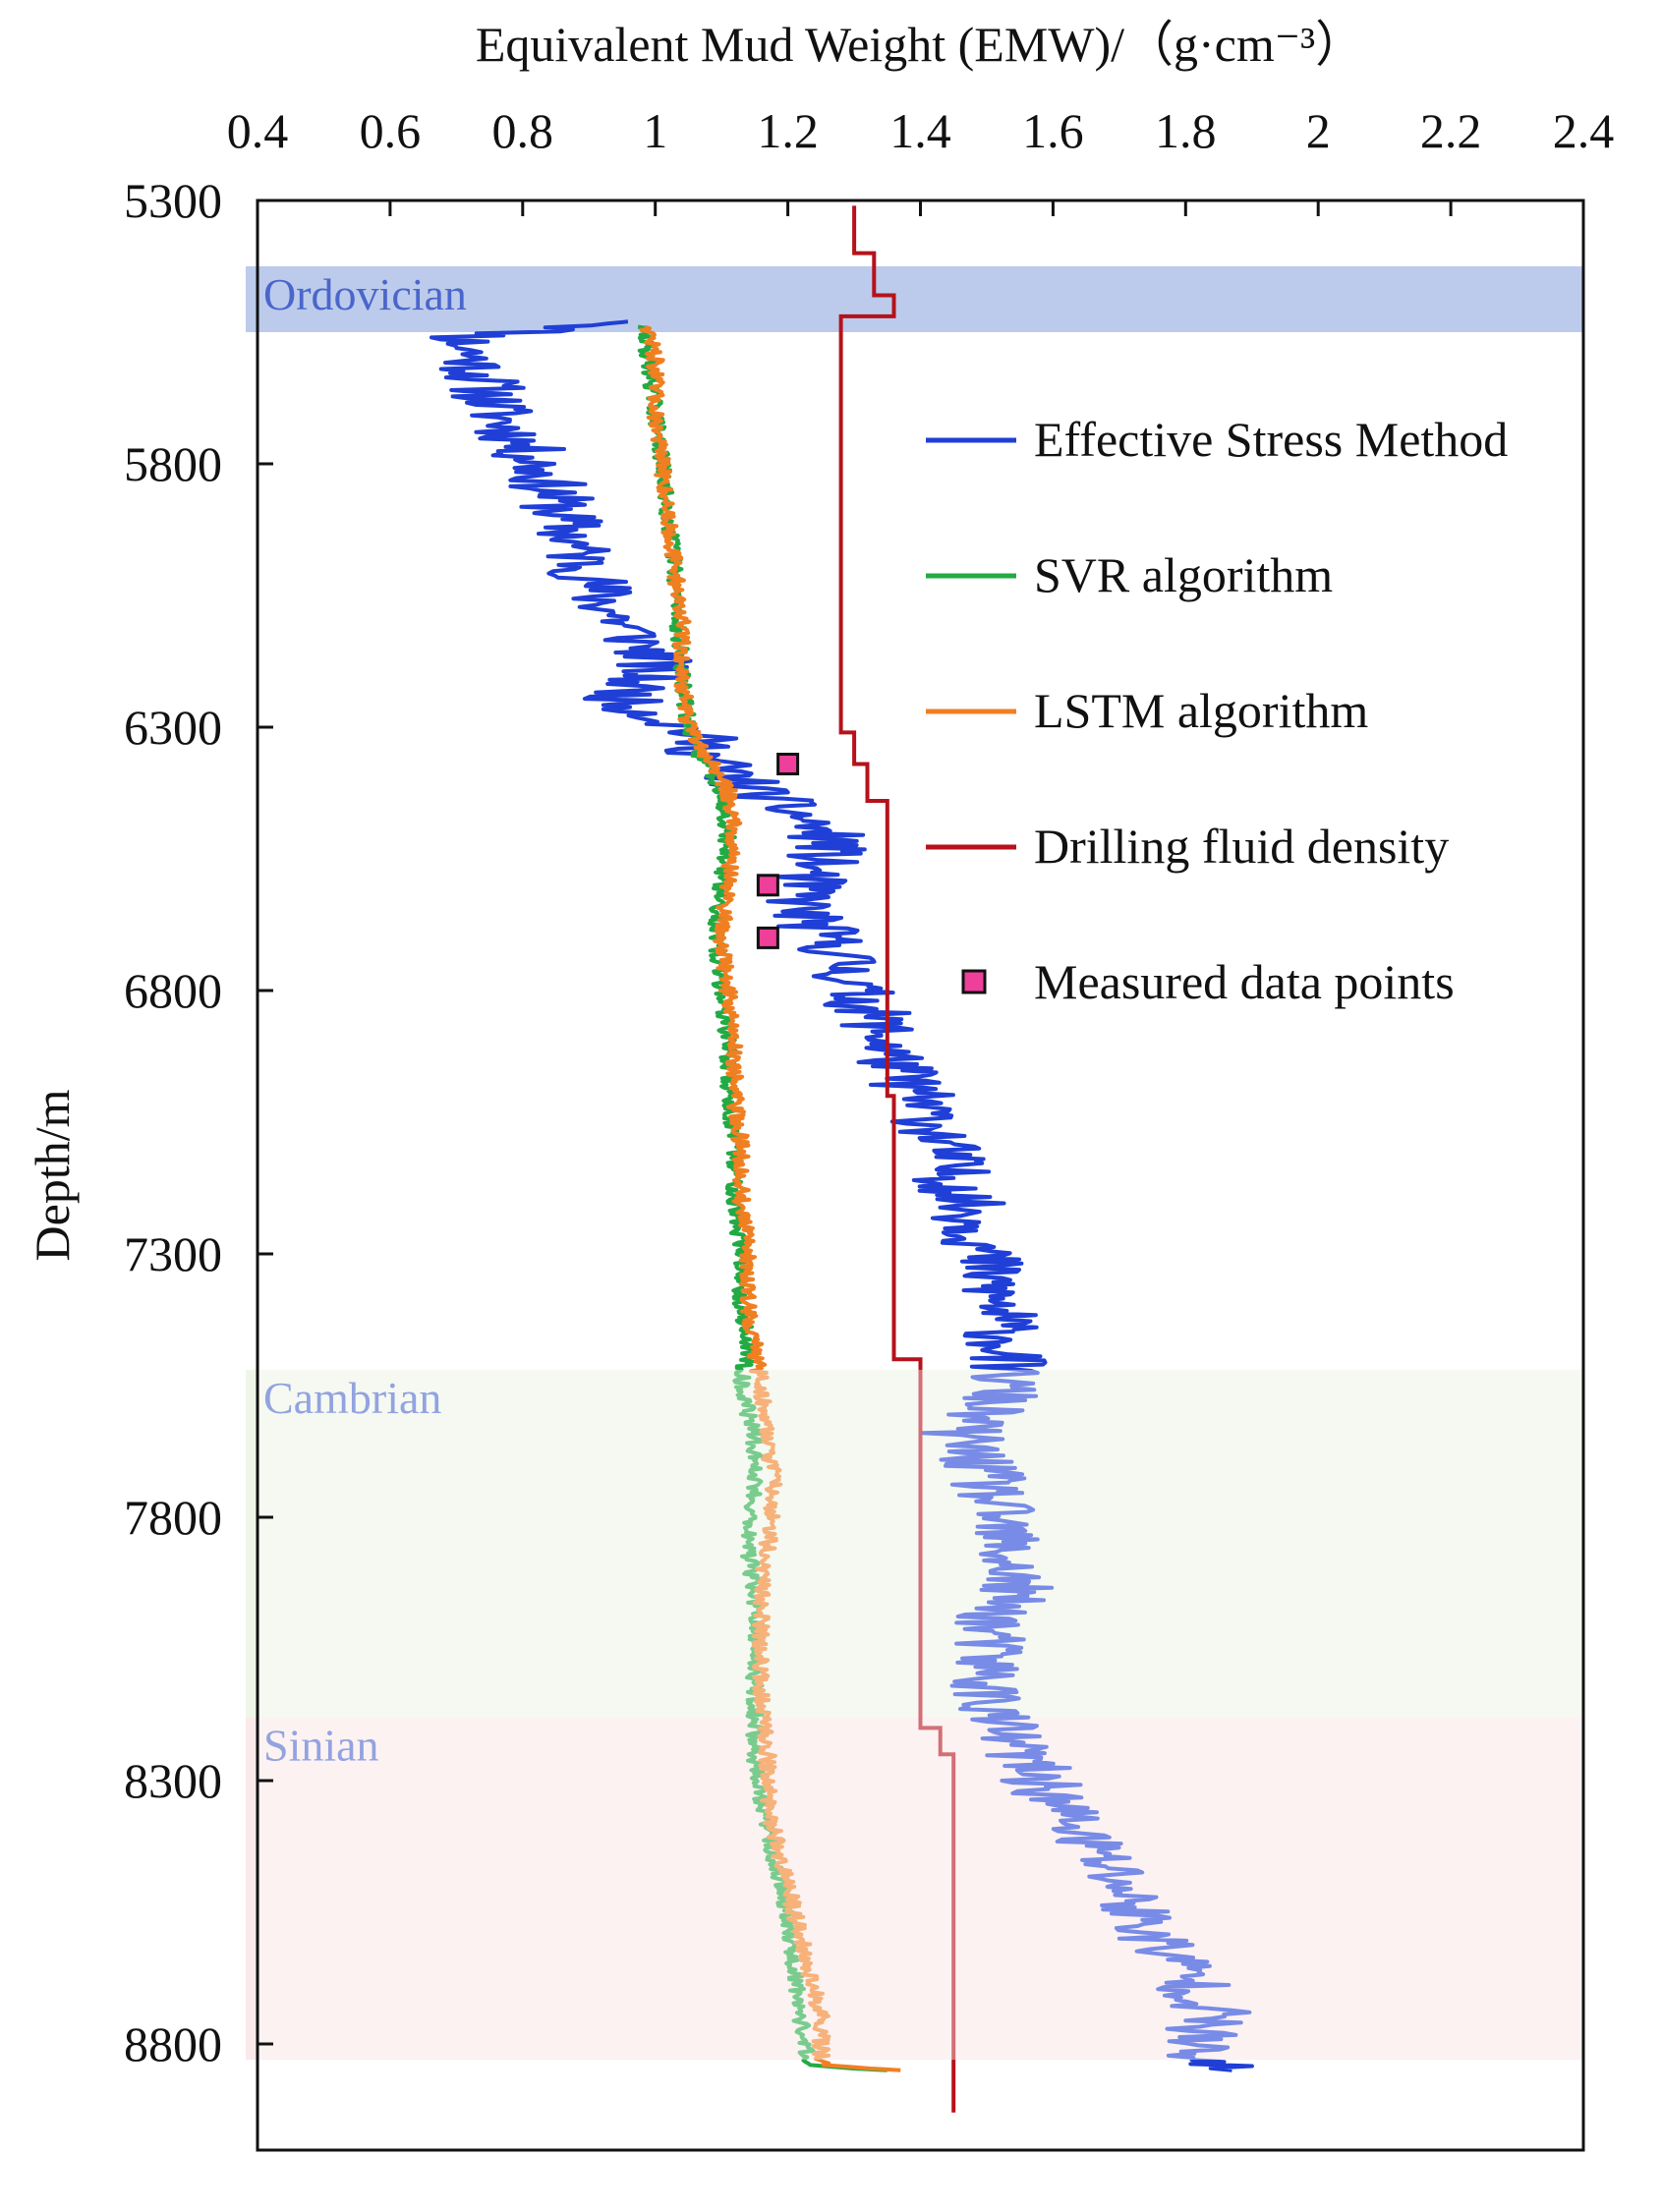  Describe the element at coordinates (173, 1780) in the screenshot. I see `y-tick-label: 8300` at that location.